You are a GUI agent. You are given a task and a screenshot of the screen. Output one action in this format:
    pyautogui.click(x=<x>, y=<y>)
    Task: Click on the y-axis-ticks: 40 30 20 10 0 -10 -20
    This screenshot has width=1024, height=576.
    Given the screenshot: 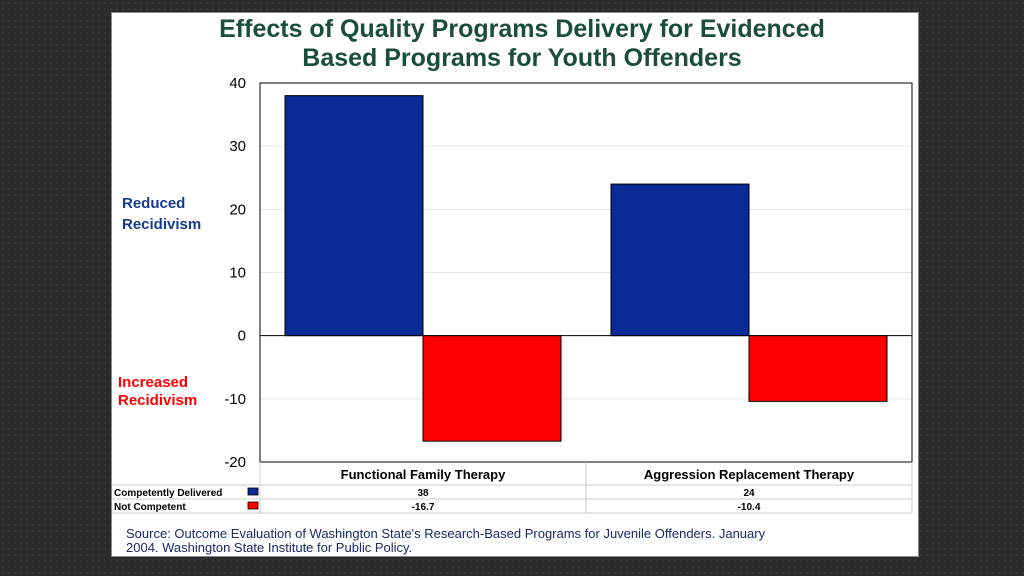 What is the action you would take?
    pyautogui.click(x=235, y=273)
    